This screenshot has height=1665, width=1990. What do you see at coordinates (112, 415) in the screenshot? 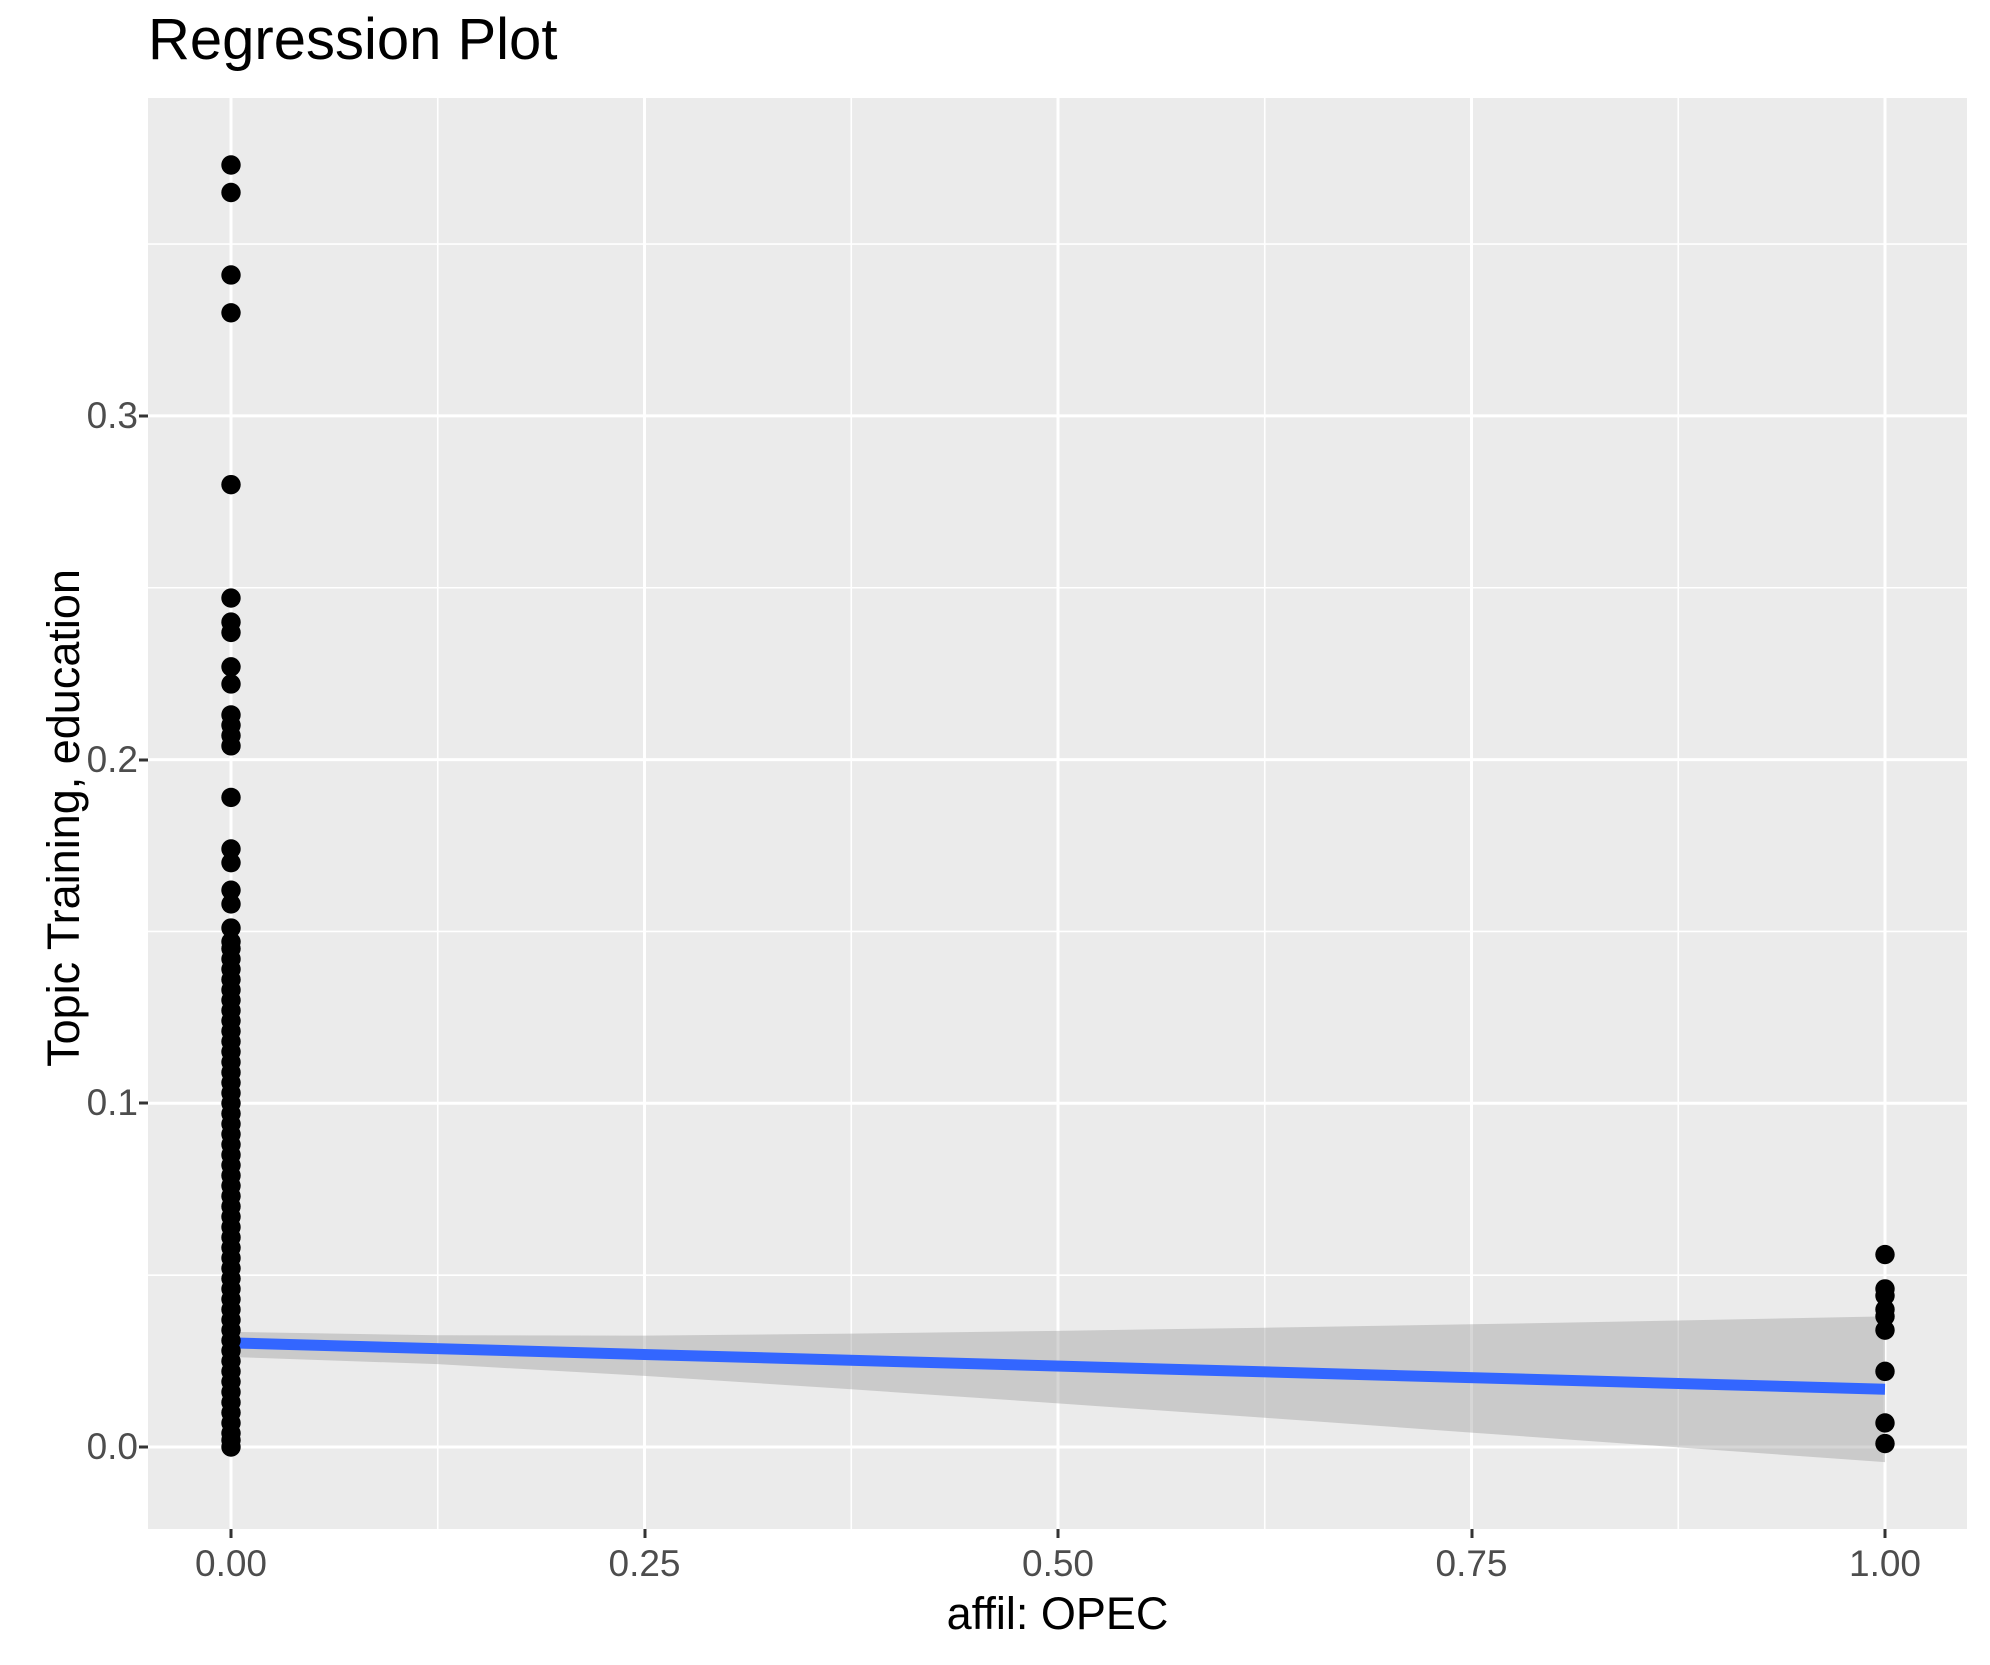
I see `y-axis-tick-label: 0.3` at bounding box center [112, 415].